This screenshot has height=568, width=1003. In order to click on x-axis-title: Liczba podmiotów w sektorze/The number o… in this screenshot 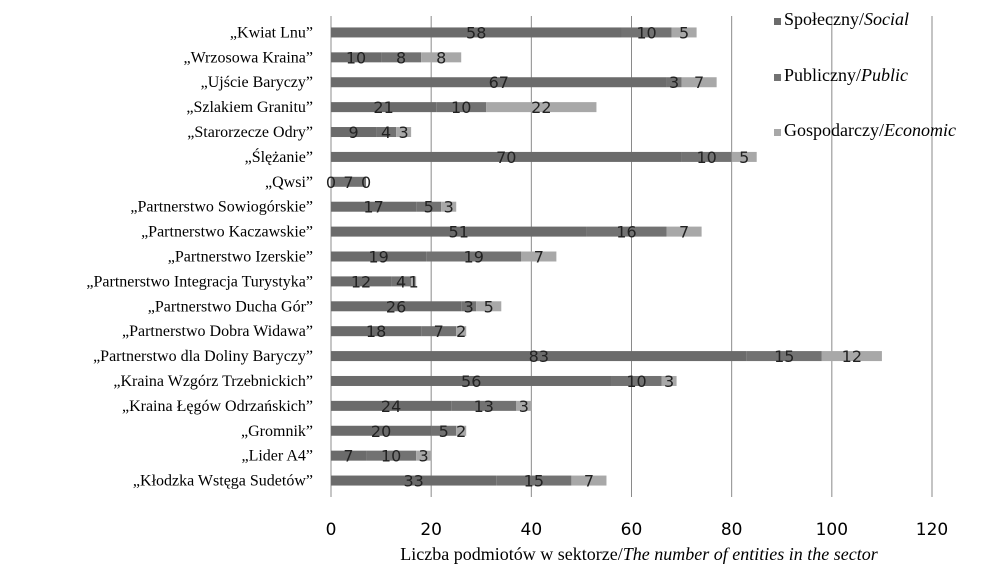, I will do `click(639, 554)`.